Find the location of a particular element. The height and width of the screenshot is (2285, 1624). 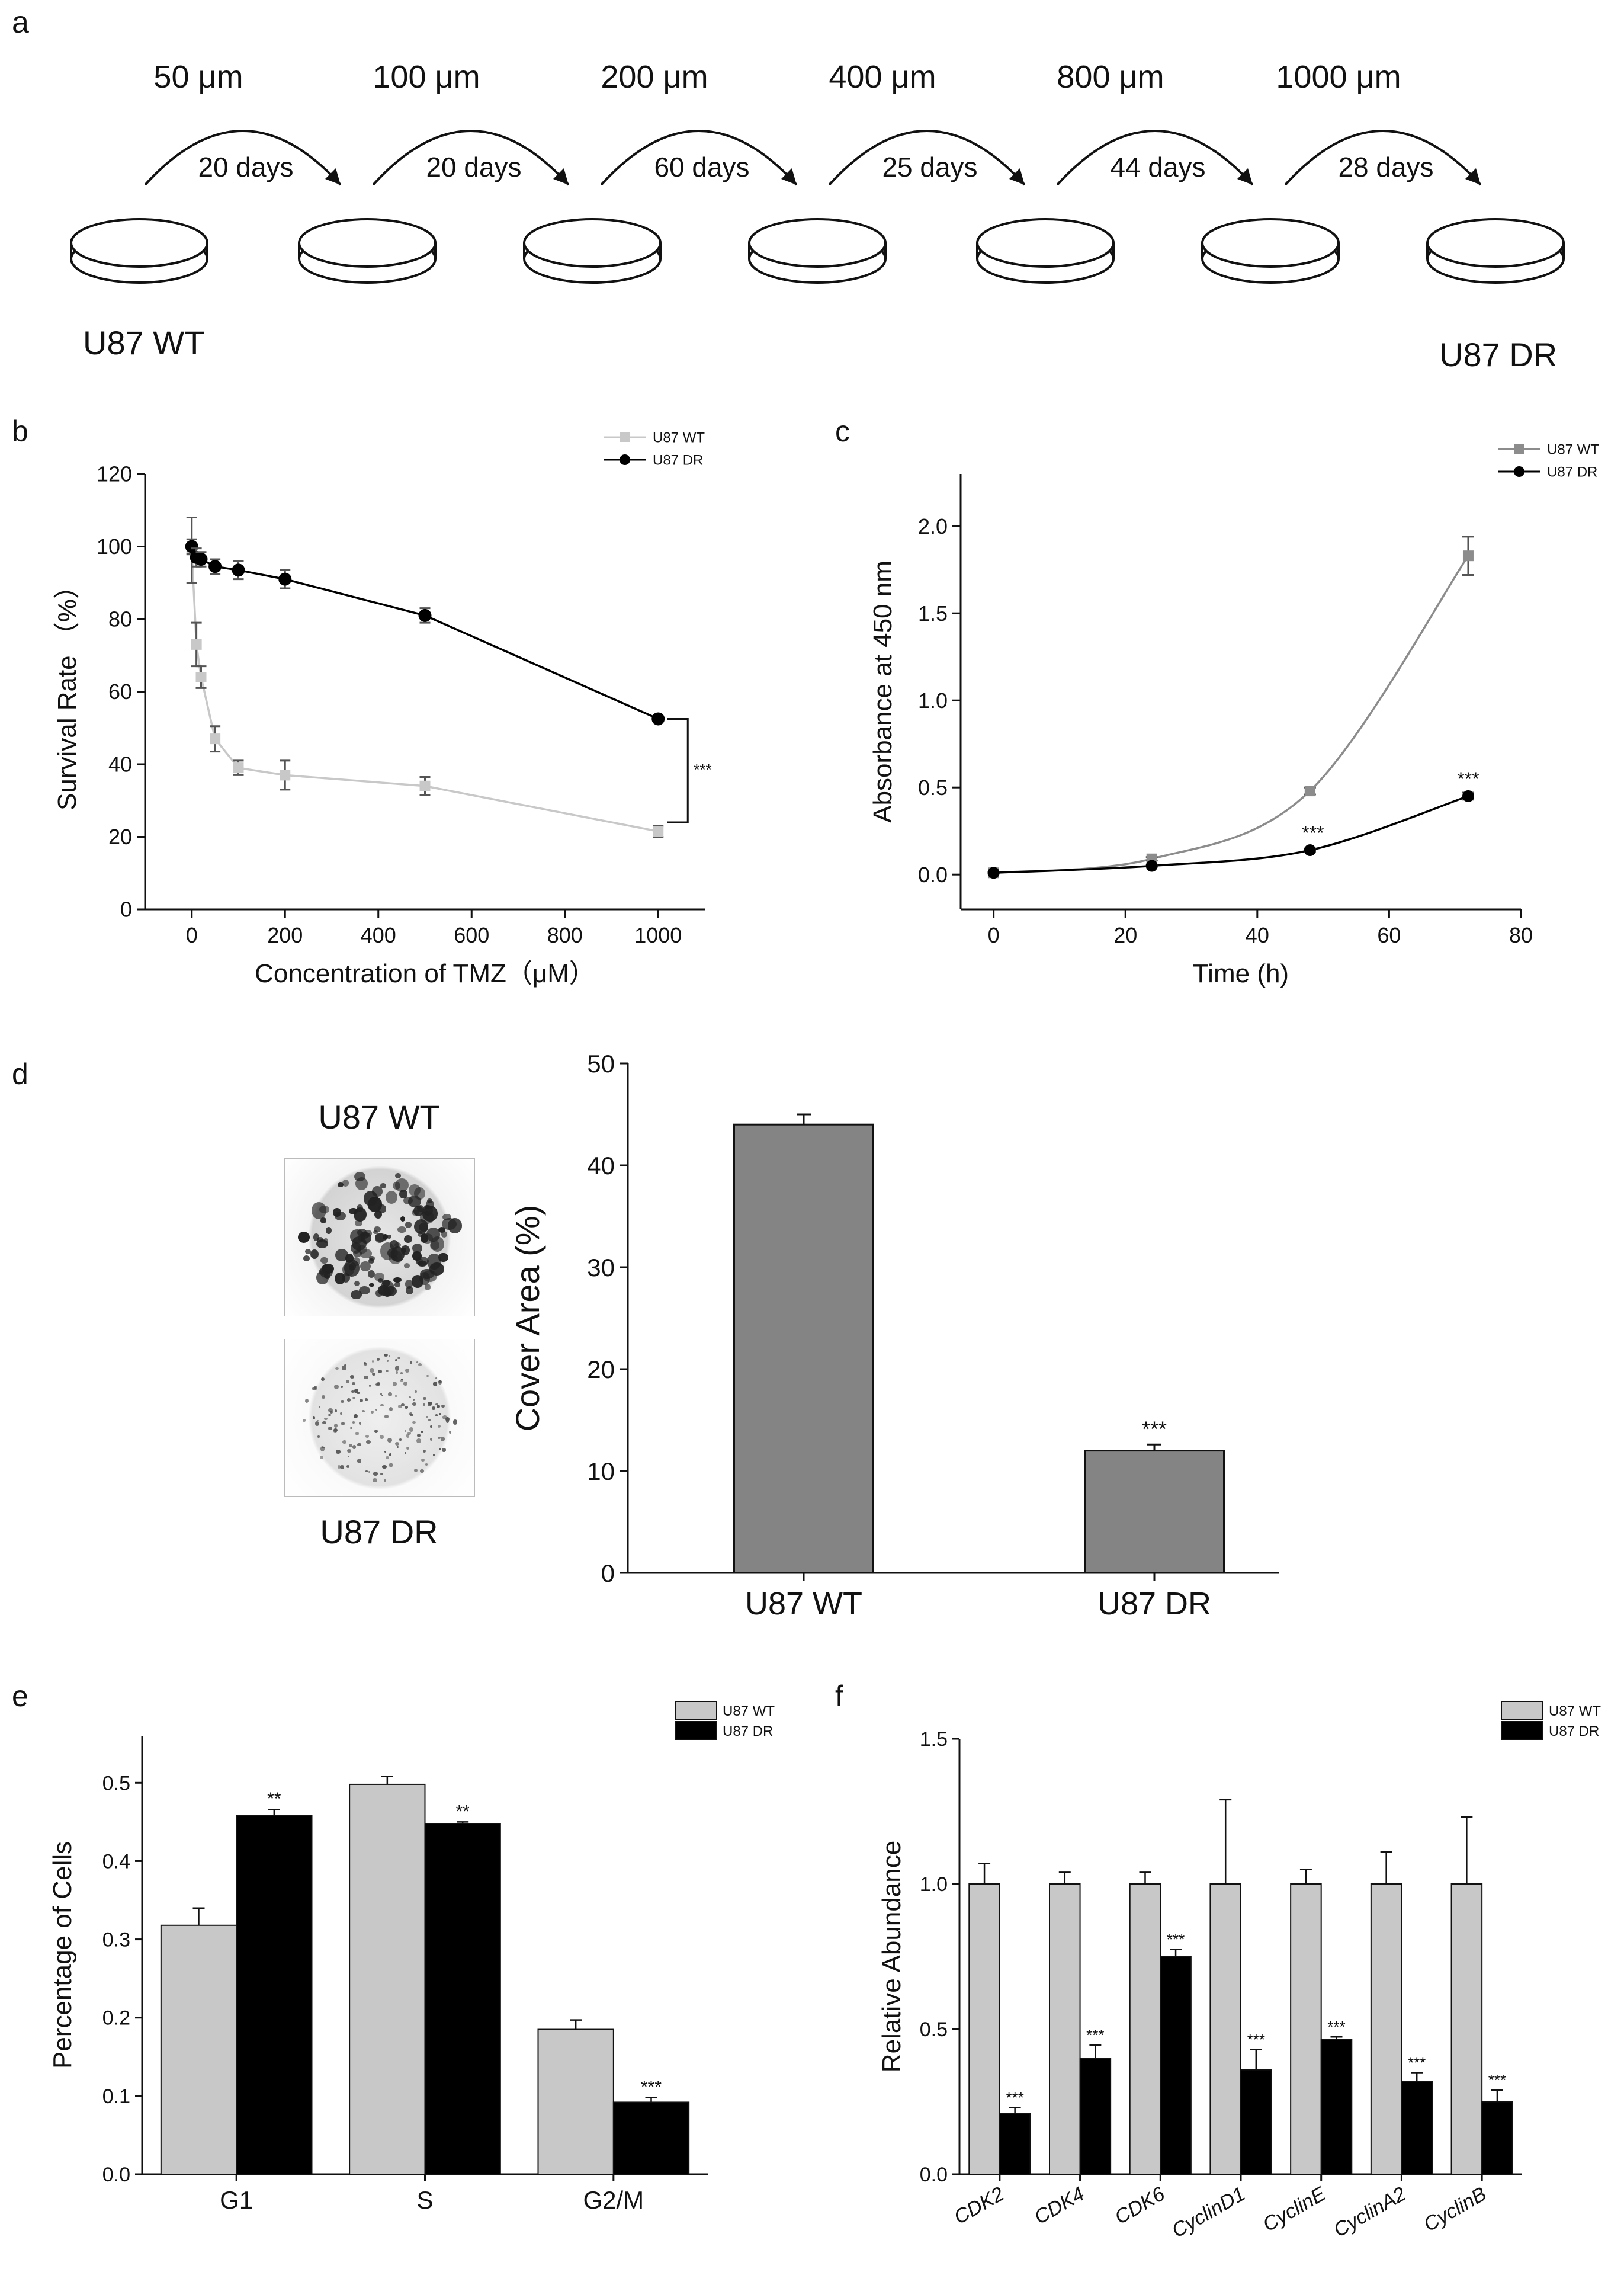

significance-mark-6: *** is located at coordinates (1497, 2080).